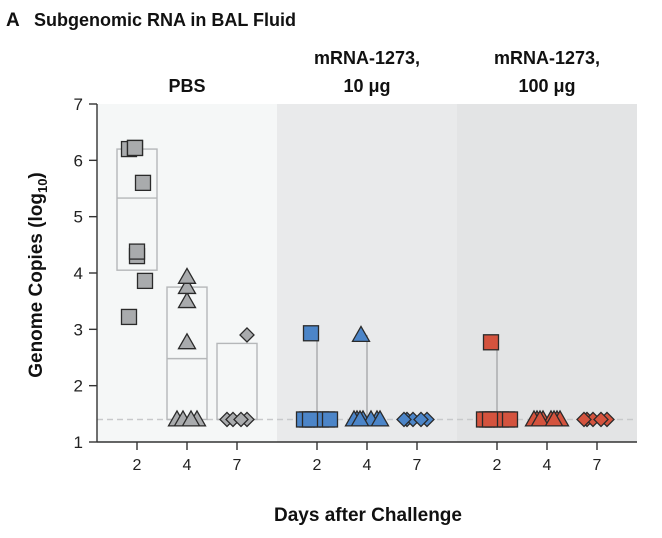 Image resolution: width=662 pixels, height=538 pixels. What do you see at coordinates (165, 20) in the screenshot?
I see `figure-title: Subgenomic RNA in BAL Fluid` at bounding box center [165, 20].